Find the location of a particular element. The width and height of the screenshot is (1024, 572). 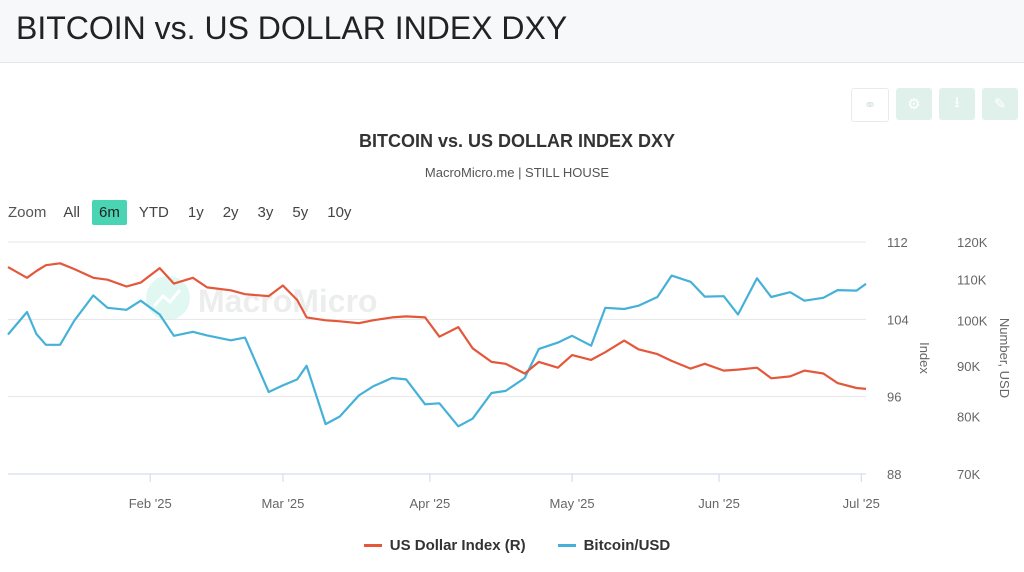

edit-button: ✎ is located at coordinates (1000, 104).